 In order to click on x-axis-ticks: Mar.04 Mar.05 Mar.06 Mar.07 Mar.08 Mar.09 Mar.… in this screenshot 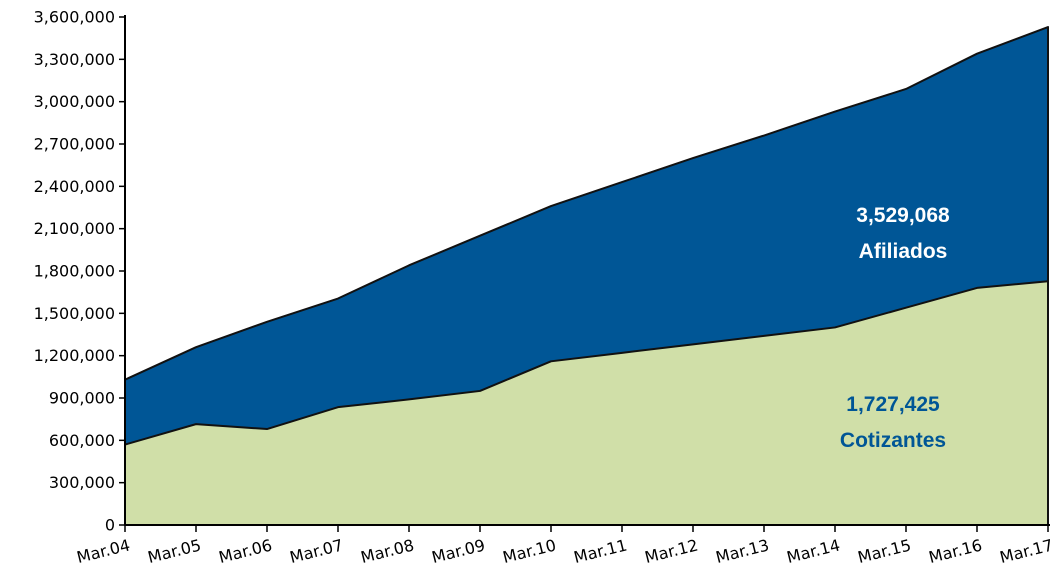, I will do `click(563, 546)`.